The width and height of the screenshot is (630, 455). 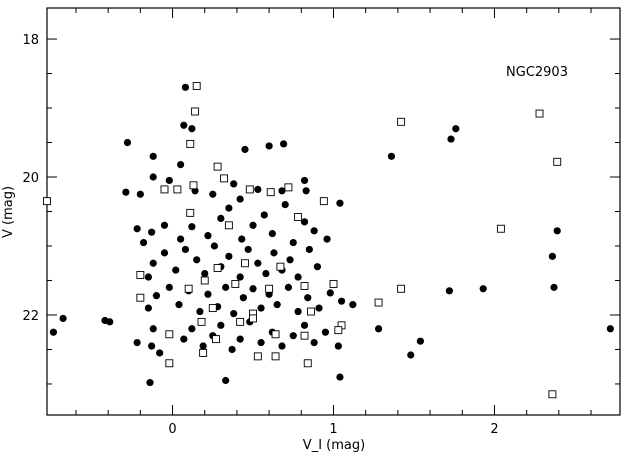 I want to click on y-axis-label: V (mag), so click(x=8, y=212).